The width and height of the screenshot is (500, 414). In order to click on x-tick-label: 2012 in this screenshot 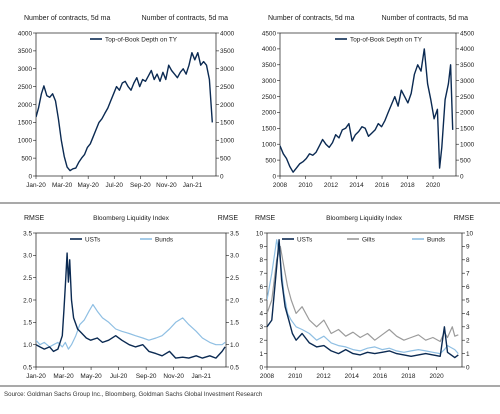, I will do `click(323, 376)`.